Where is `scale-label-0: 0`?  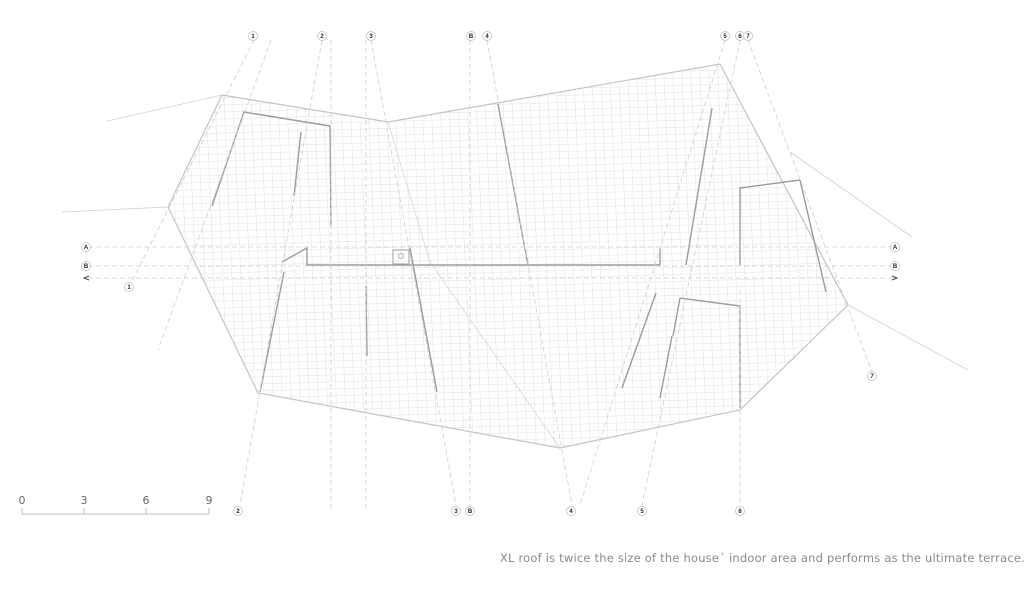 scale-label-0: 0 is located at coordinates (22, 500).